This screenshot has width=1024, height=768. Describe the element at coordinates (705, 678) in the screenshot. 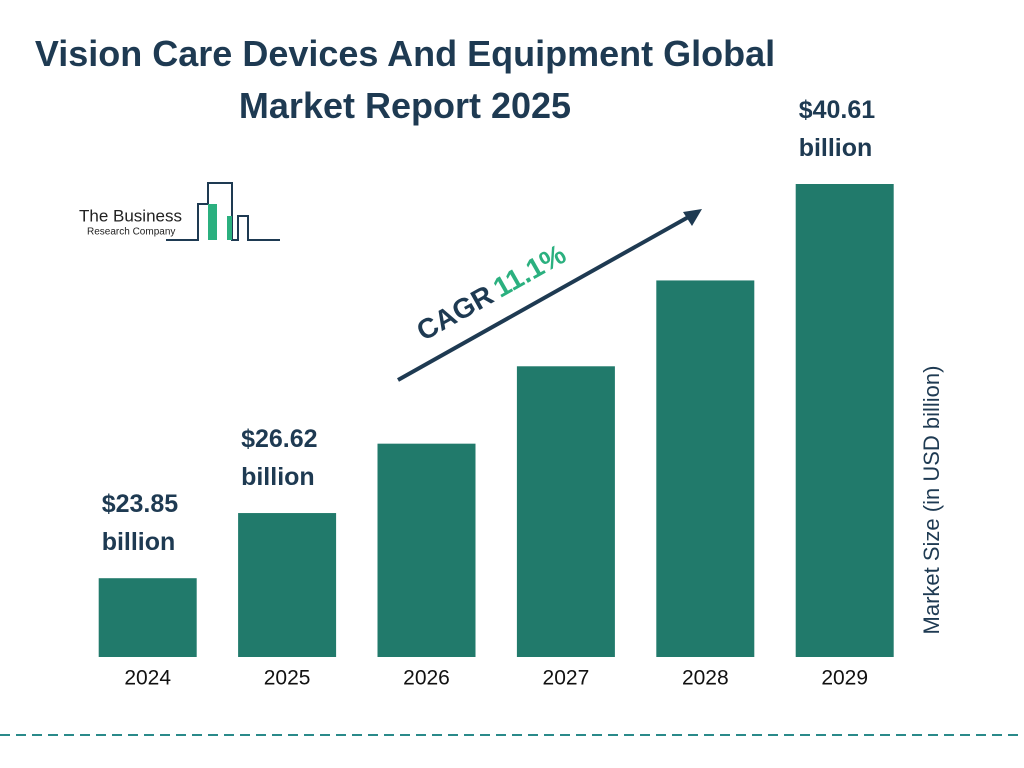

I see `x-tick-label: 2028` at that location.